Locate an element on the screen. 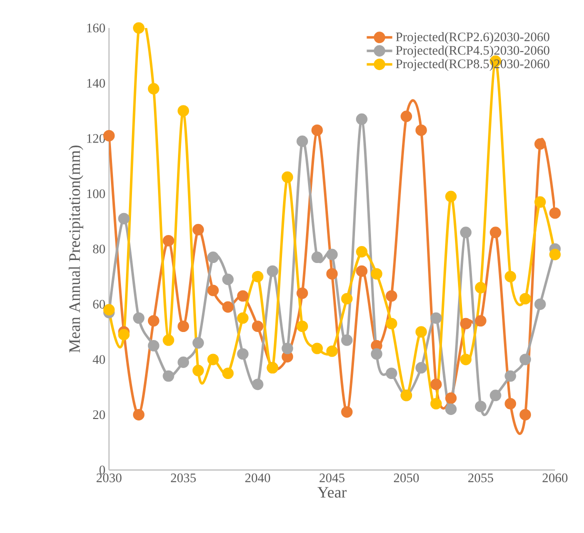 The image size is (584, 533). x-tick-label: 2035 is located at coordinates (183, 478).